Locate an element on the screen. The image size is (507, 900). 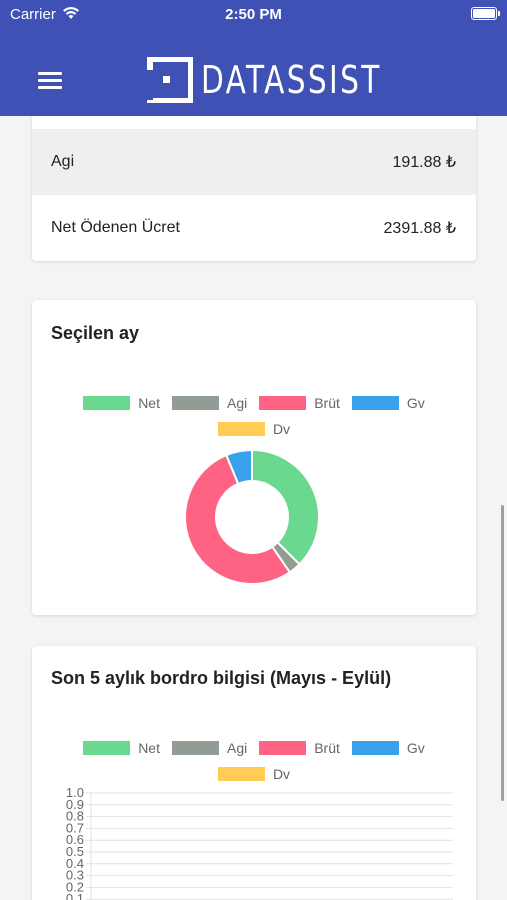
logo-text: DATASSIST is located at coordinates (291, 80).